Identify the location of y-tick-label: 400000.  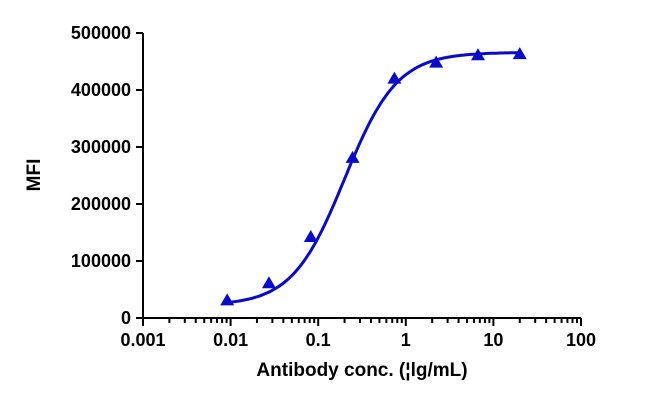
(101, 90).